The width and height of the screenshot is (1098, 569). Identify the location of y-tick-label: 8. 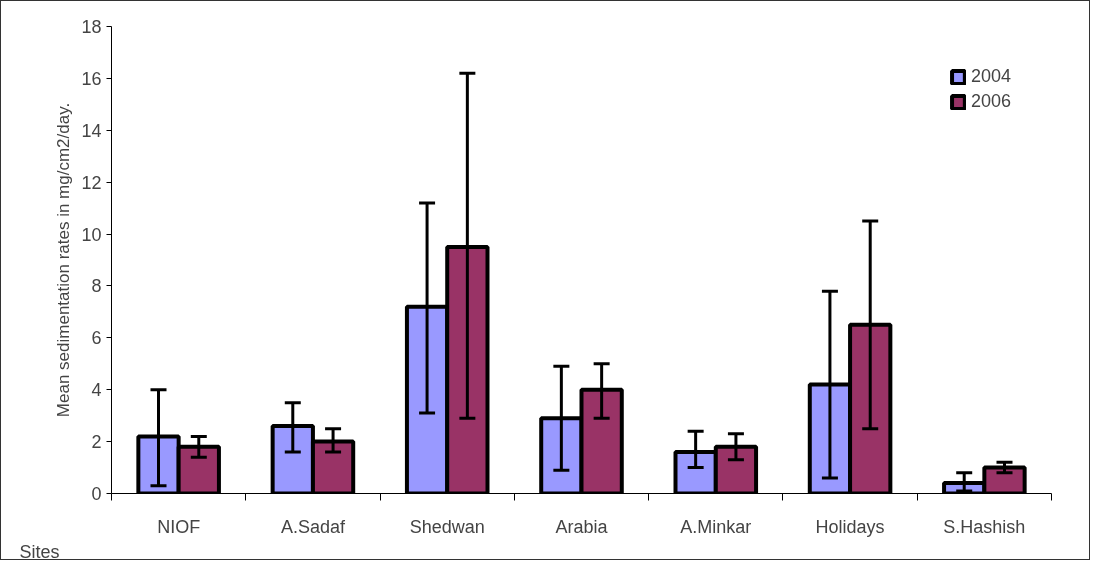
(96, 286).